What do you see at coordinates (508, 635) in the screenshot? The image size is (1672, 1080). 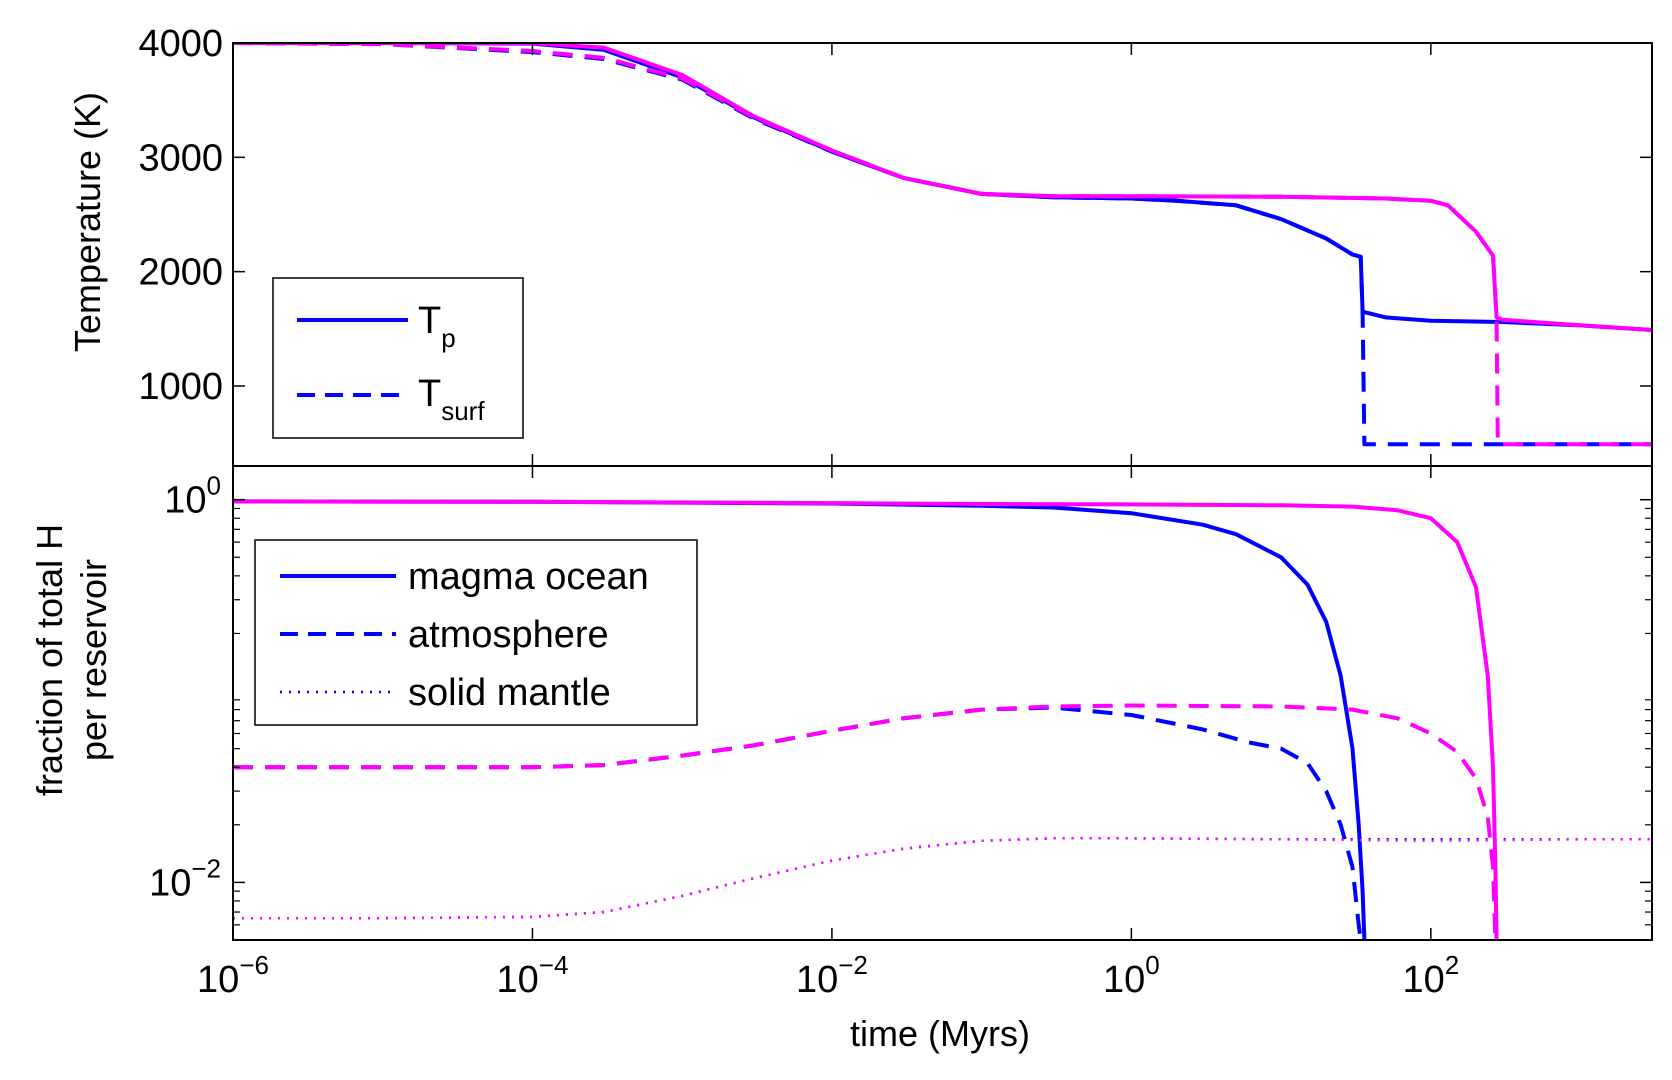 I see `legend-atmosphere-label: atmosphere` at bounding box center [508, 635].